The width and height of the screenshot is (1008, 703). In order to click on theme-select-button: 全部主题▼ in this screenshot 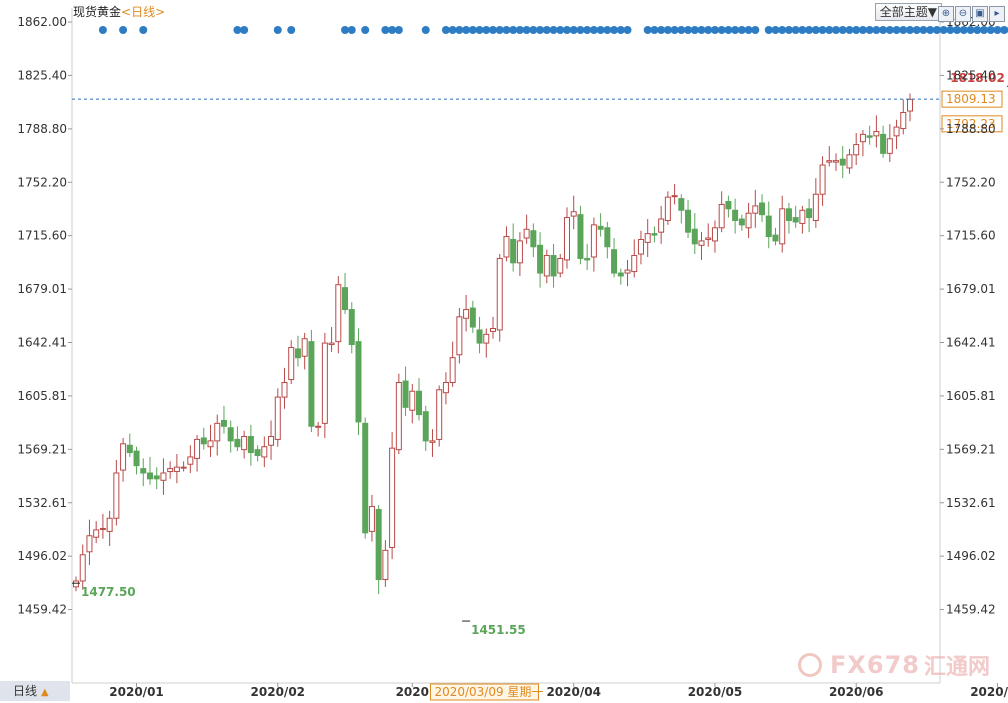, I will do `click(908, 12)`.